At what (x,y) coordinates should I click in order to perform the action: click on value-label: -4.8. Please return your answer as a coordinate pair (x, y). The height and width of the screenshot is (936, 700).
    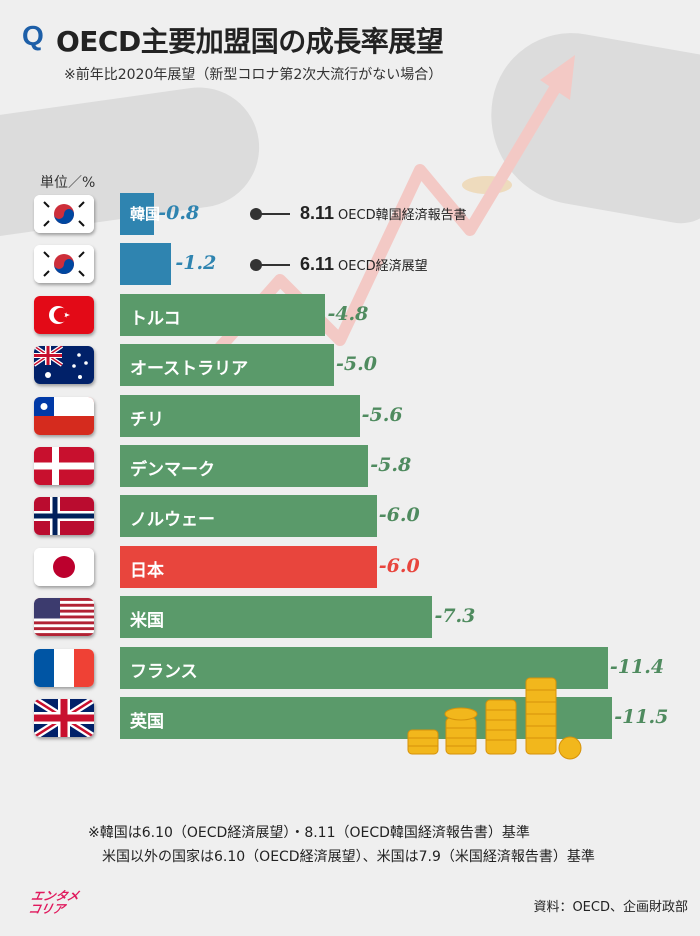
    Looking at the image, I should click on (348, 313).